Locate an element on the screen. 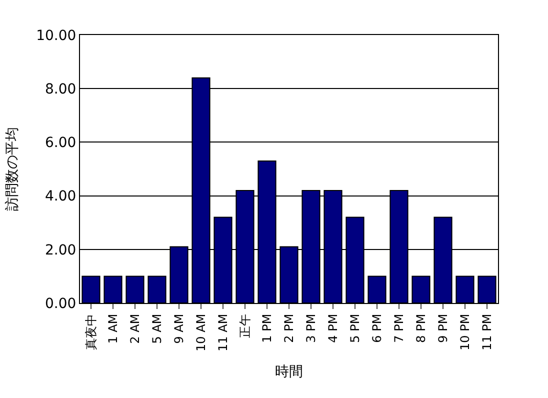 The image size is (548, 398). x-tick-label: 11 PM is located at coordinates (487, 332).